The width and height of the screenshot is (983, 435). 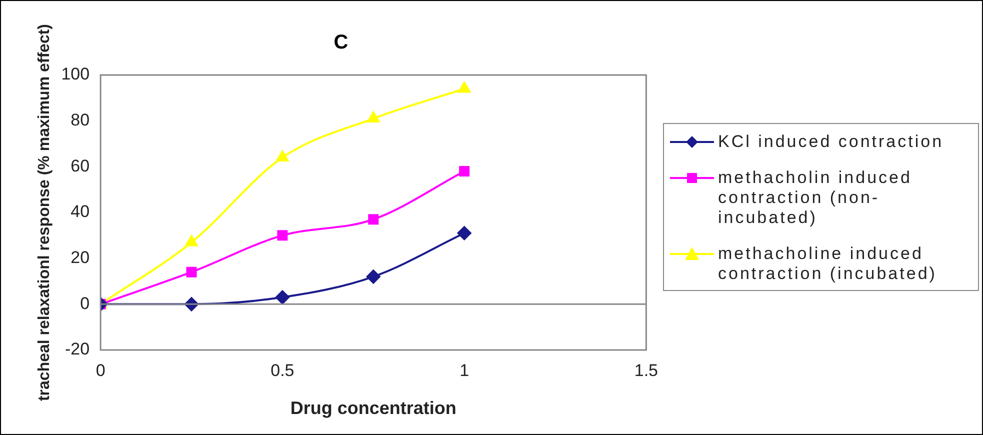 I want to click on y-tick-label: 100, so click(x=75, y=74).